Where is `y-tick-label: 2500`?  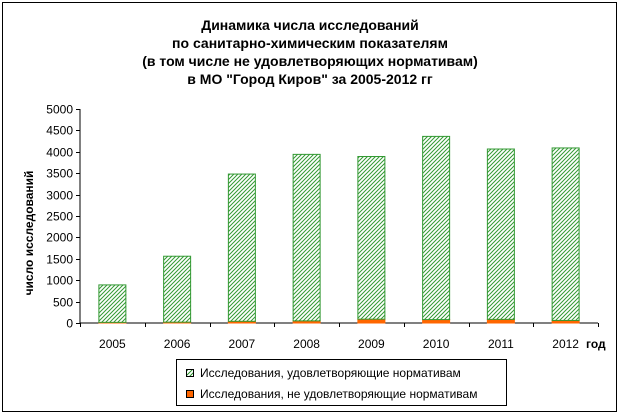
y-tick-label: 2500 is located at coordinates (59, 217).